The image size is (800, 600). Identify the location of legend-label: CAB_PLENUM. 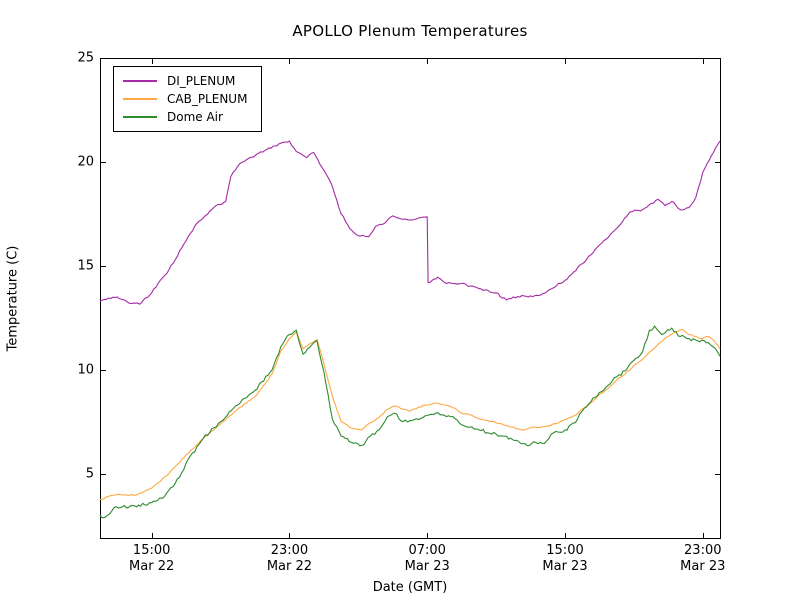
(207, 99).